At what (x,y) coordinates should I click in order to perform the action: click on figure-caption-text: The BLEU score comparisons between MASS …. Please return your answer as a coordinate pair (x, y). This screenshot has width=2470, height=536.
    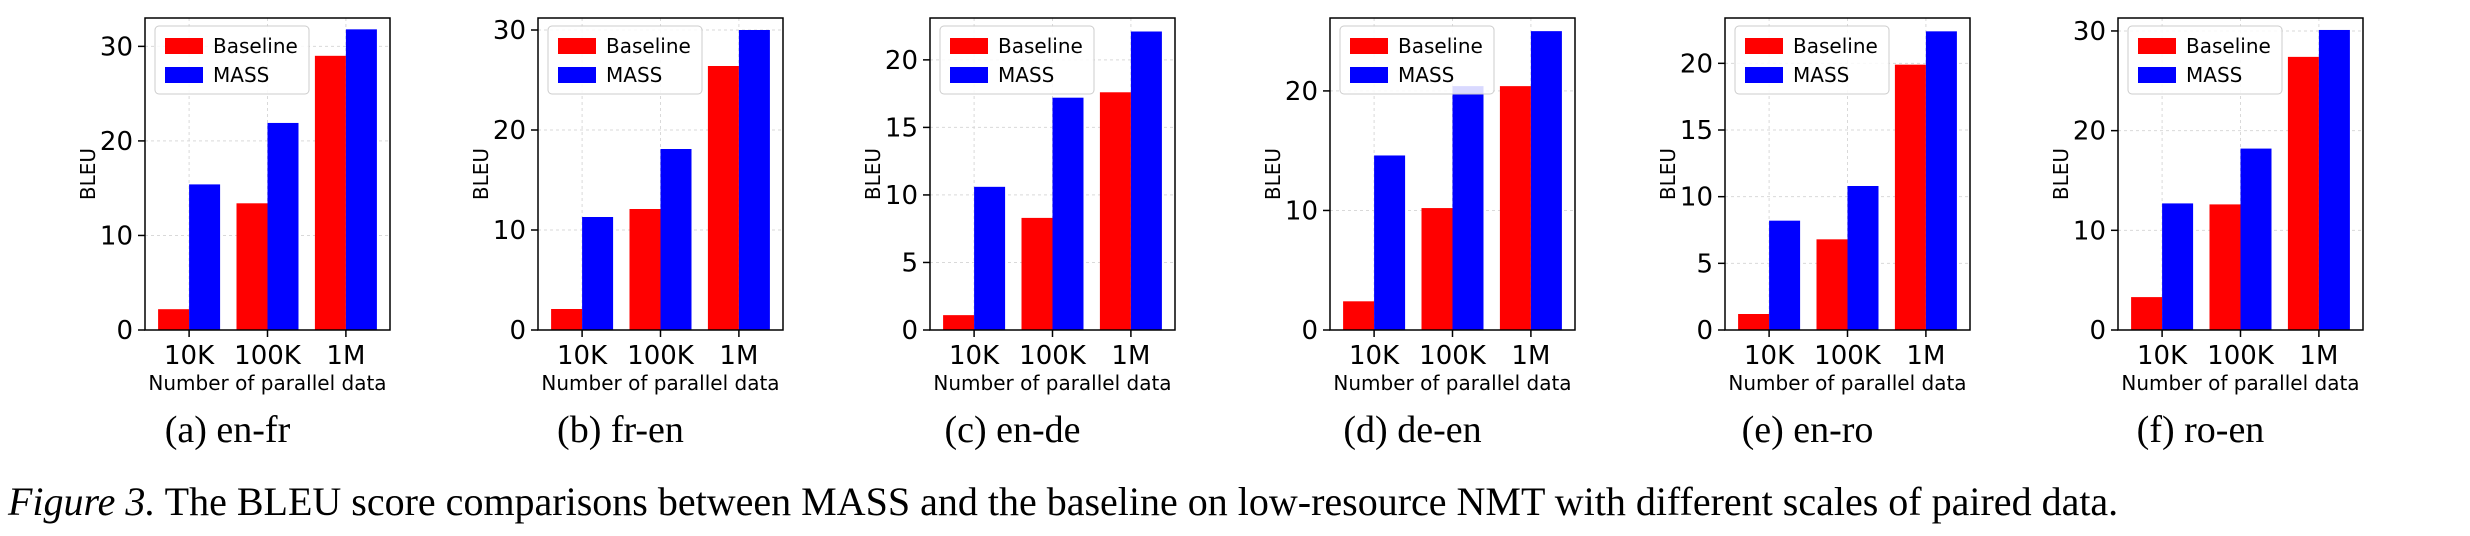
    Looking at the image, I should click on (1137, 501).